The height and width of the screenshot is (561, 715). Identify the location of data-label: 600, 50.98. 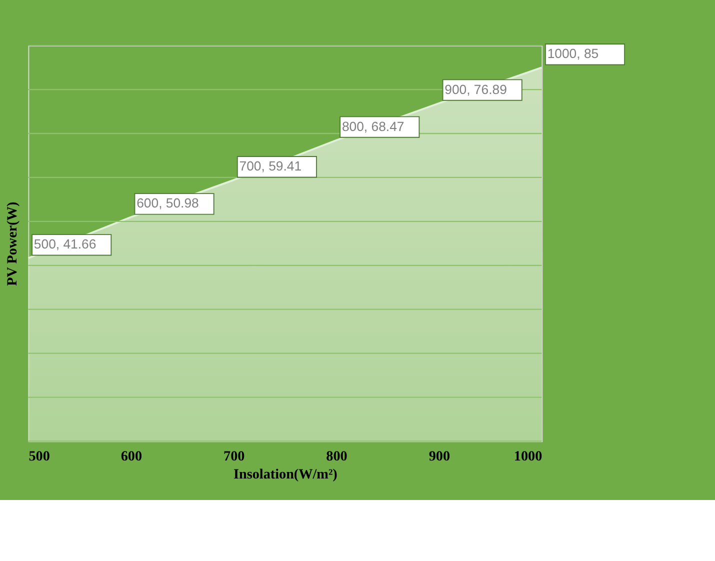
(167, 203).